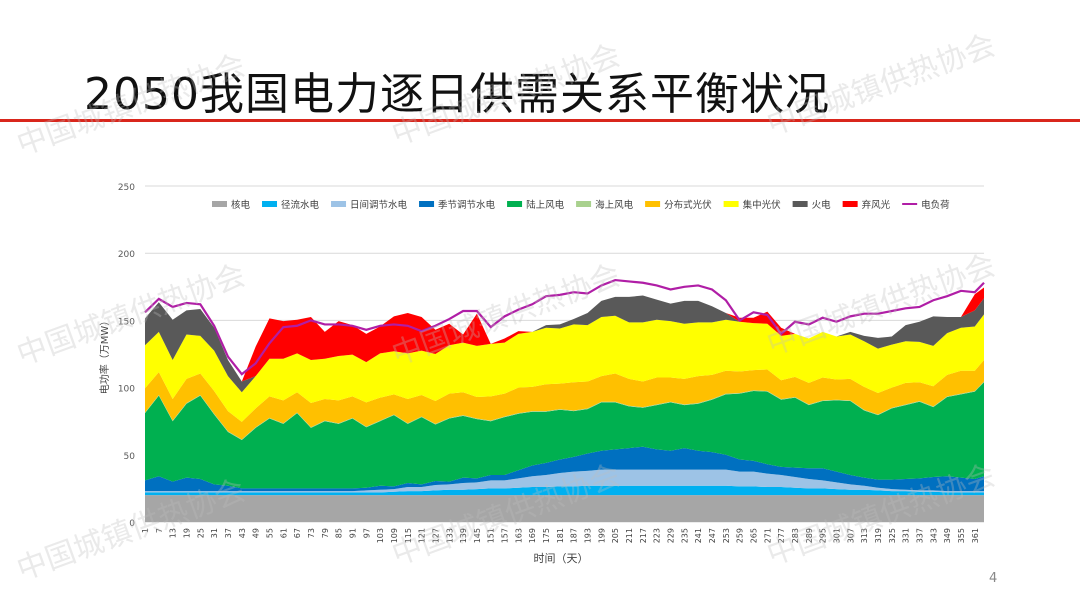 This screenshot has height=608, width=1080. What do you see at coordinates (822, 205) in the screenshot?
I see `legend-label: 火电` at bounding box center [822, 205].